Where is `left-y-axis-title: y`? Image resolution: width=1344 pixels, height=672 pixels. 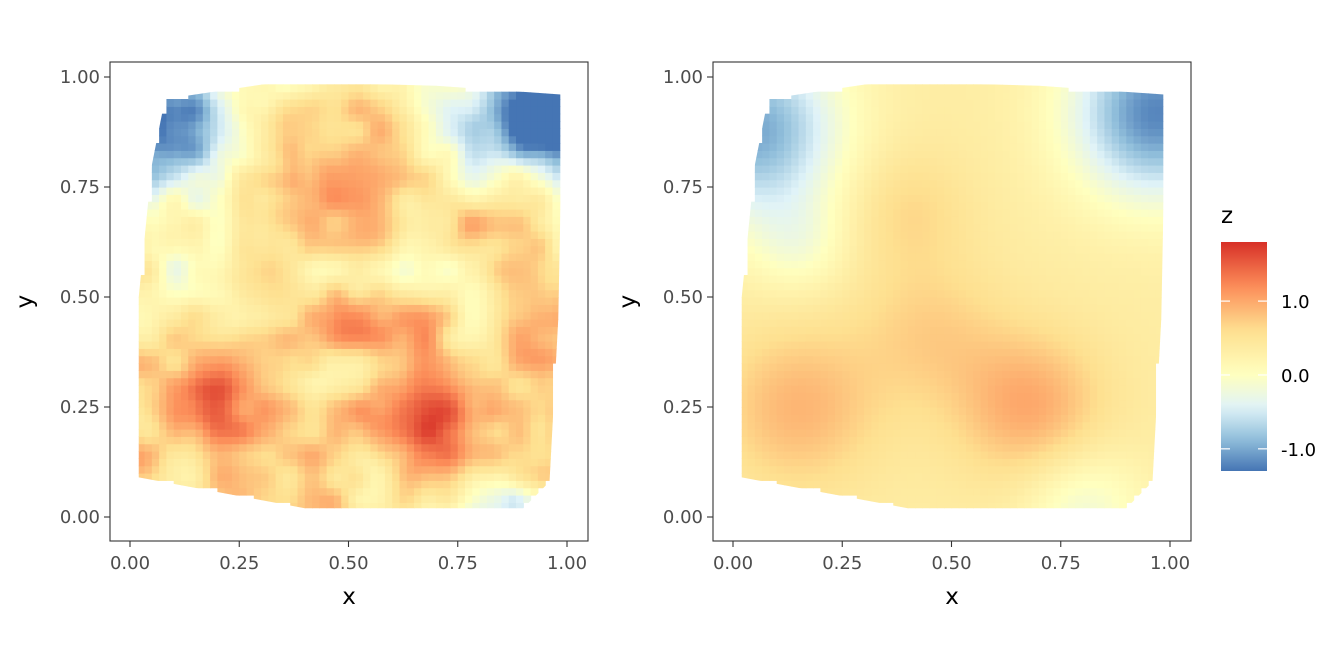
left-y-axis-title: y is located at coordinates (25, 302).